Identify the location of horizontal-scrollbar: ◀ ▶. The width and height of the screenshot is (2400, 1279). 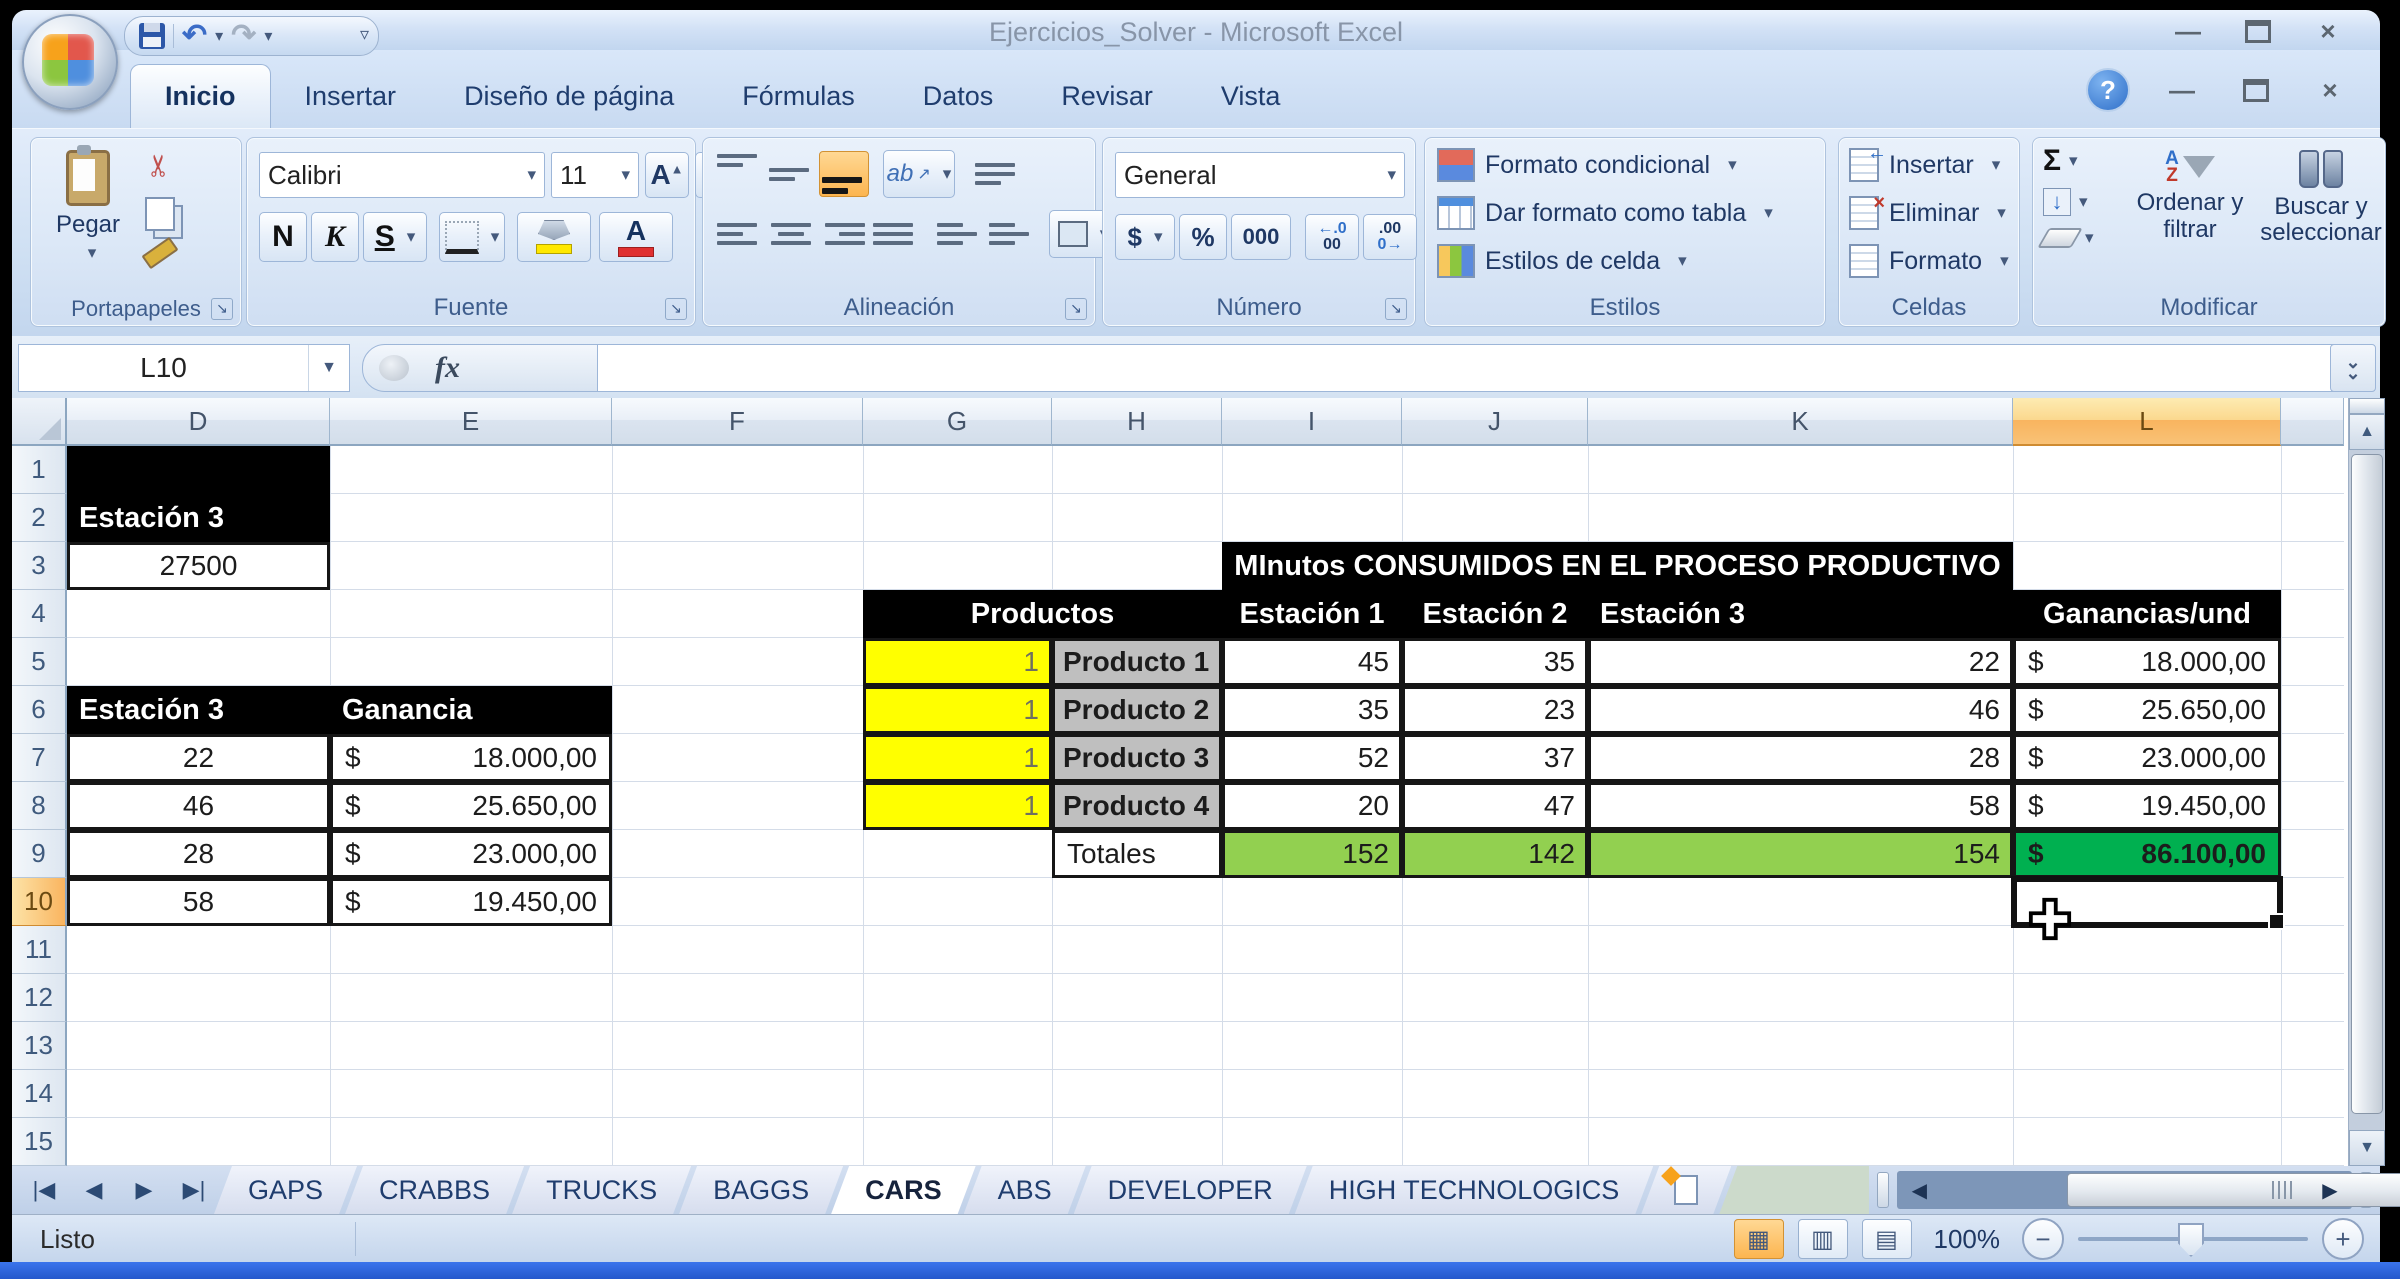
(2148, 1190).